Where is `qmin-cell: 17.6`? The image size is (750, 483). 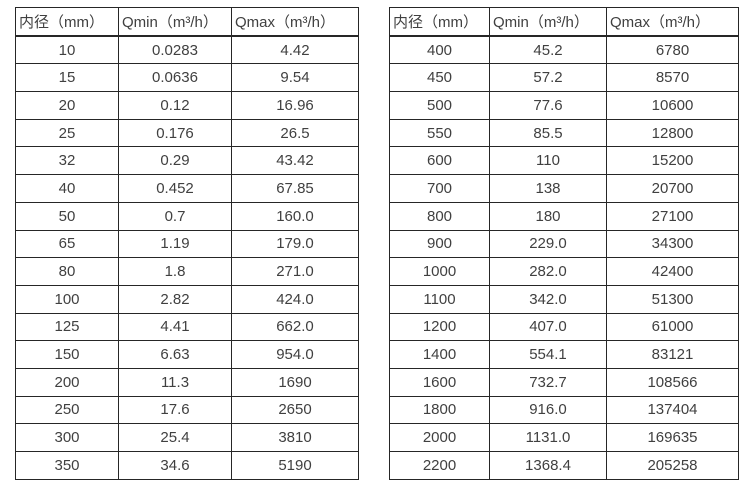
qmin-cell: 17.6 is located at coordinates (175, 410).